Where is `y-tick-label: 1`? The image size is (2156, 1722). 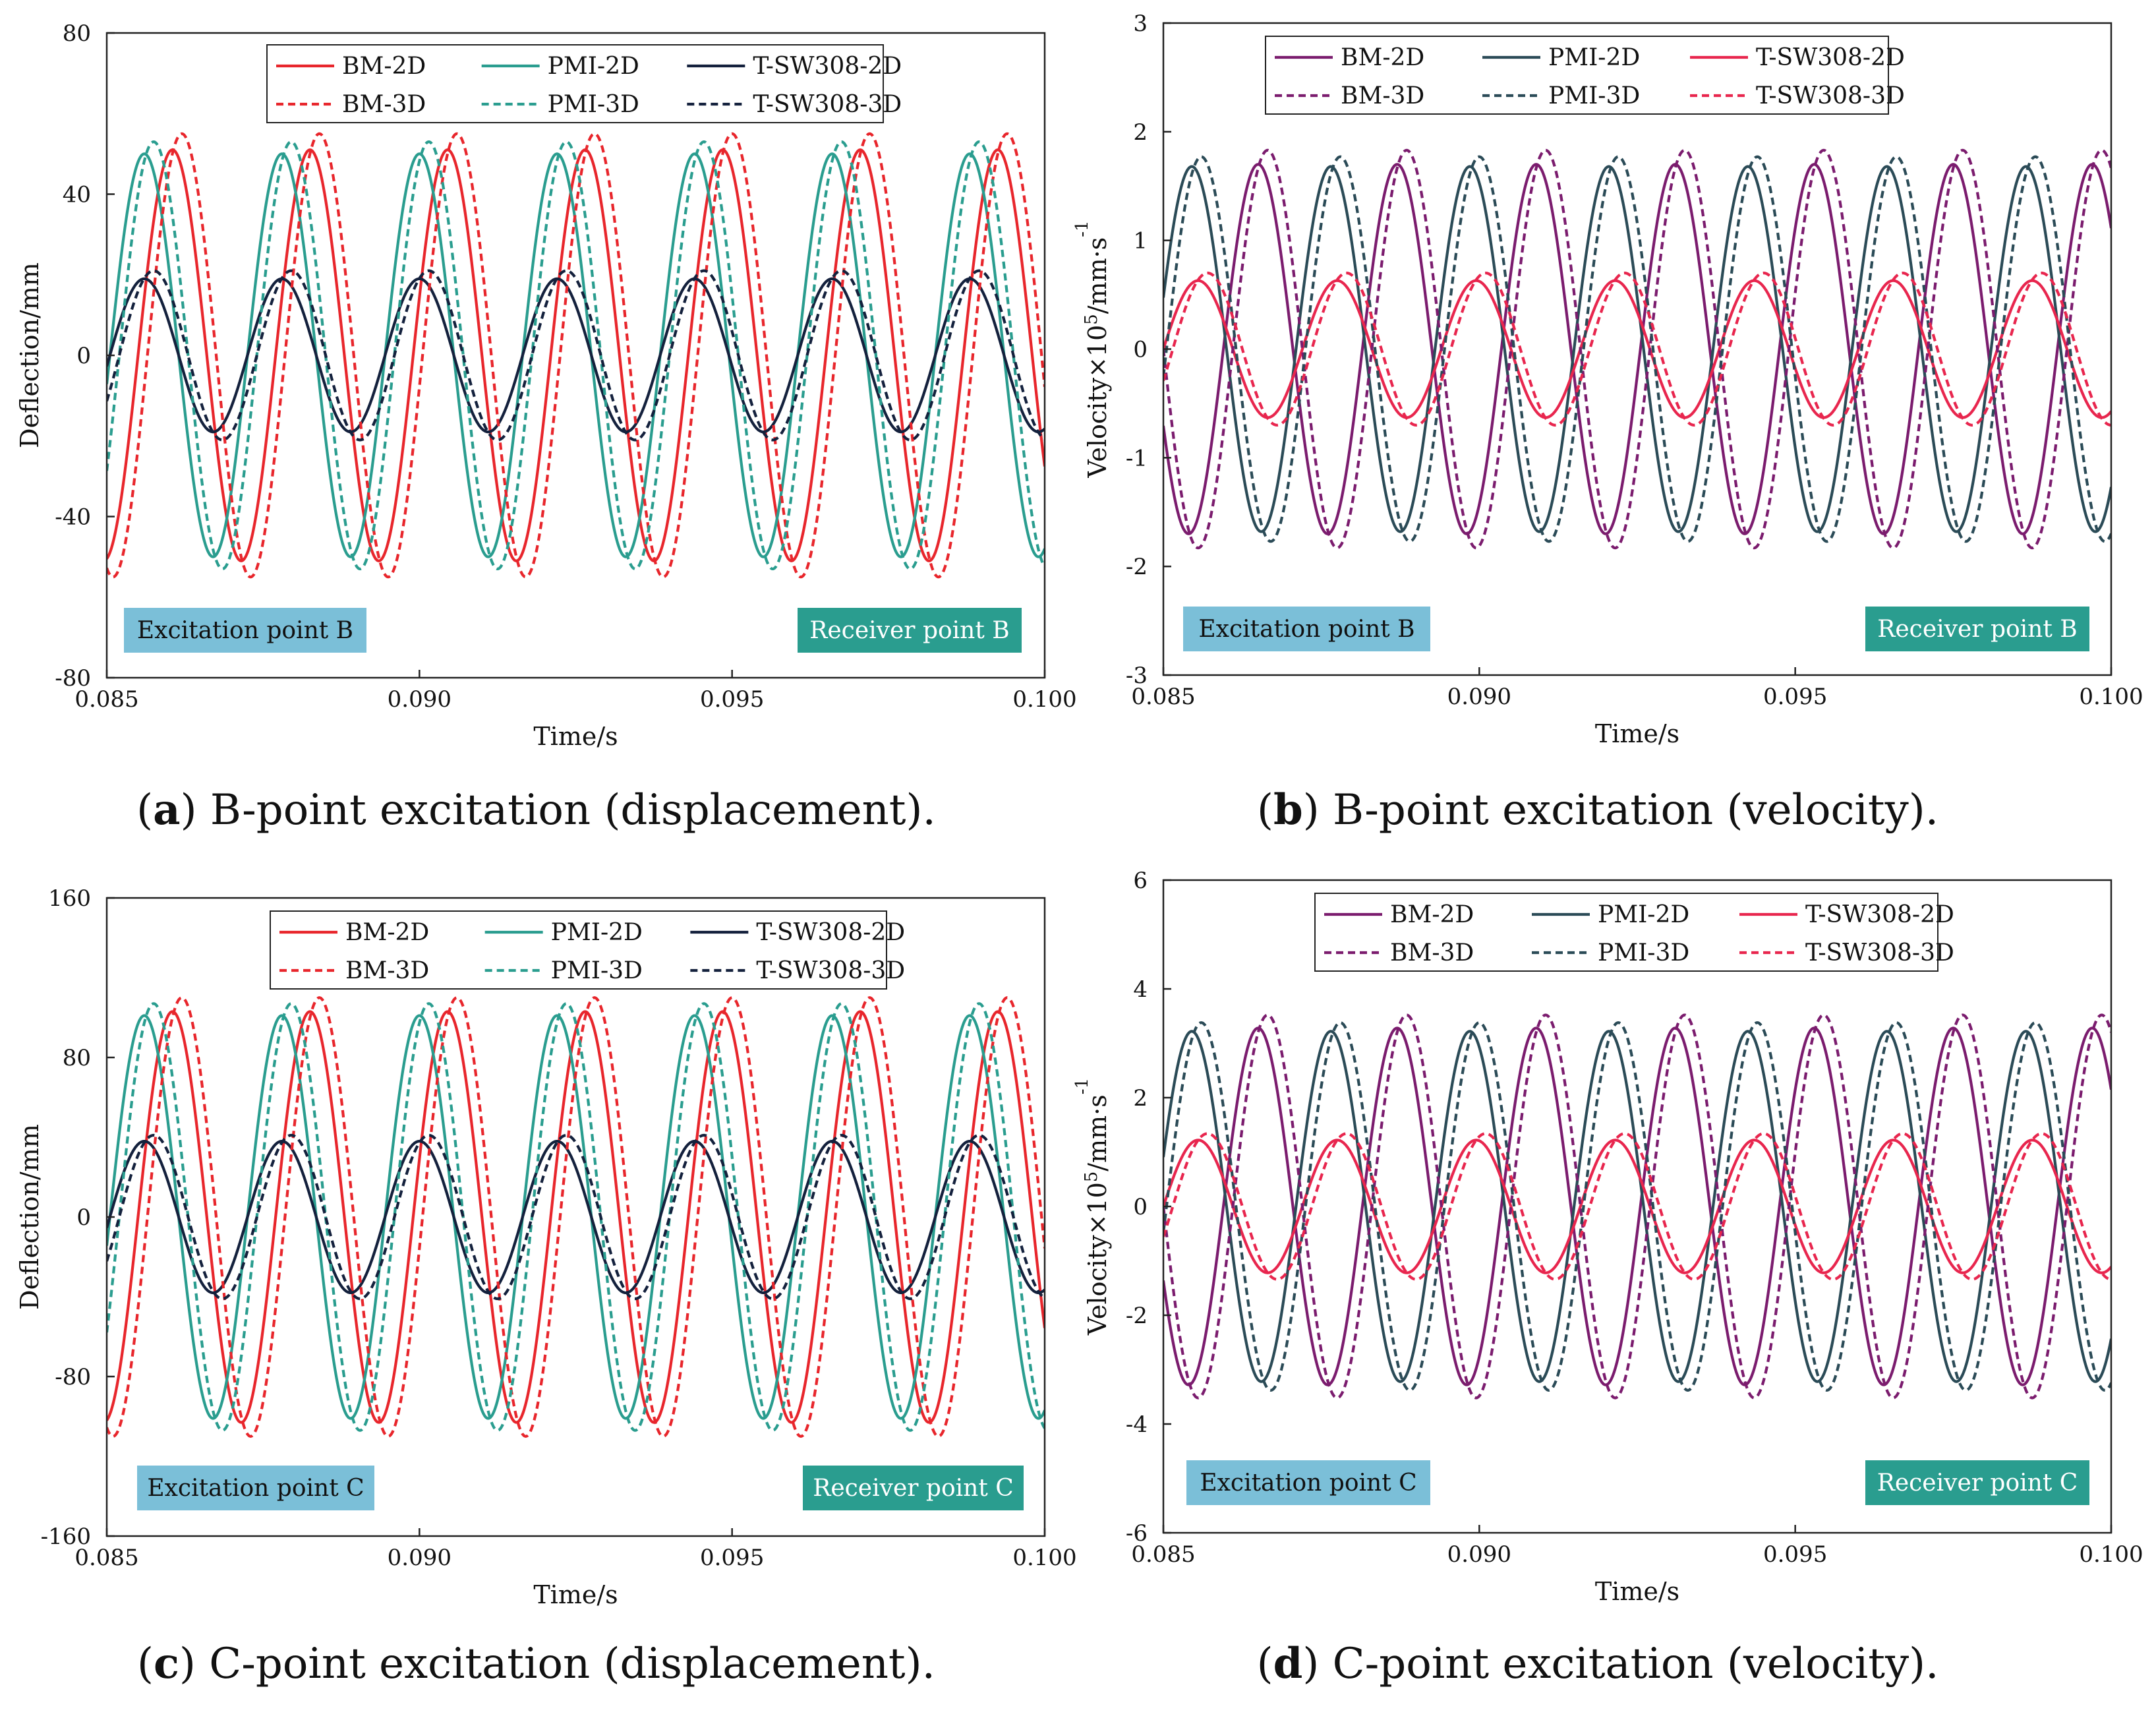
y-tick-label: 1 is located at coordinates (1140, 241).